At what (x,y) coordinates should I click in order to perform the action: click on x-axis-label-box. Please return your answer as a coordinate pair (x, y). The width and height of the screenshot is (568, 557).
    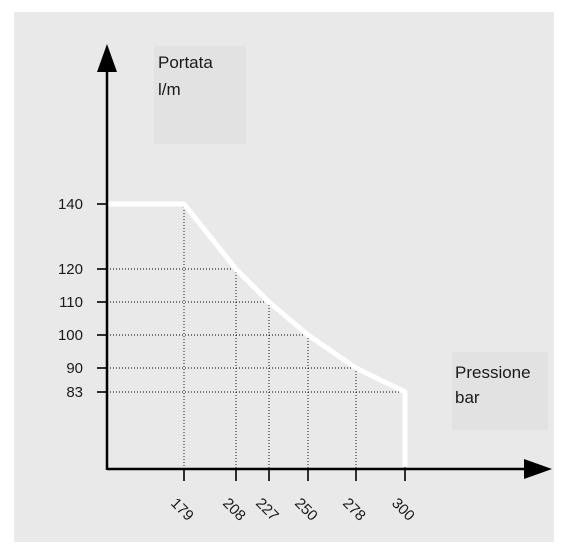
    Looking at the image, I should click on (500, 391).